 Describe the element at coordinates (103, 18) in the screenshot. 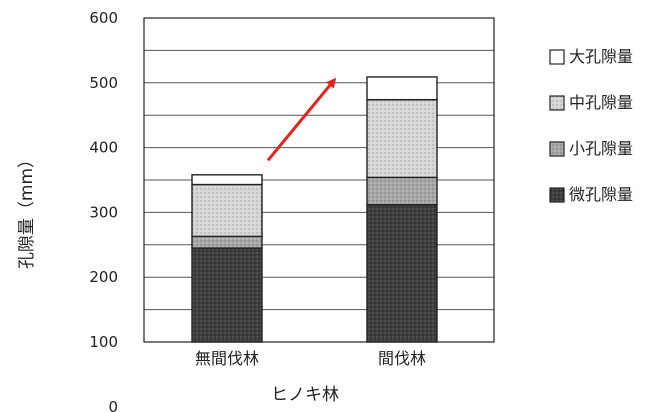

I see `y-tick-label: 600` at that location.